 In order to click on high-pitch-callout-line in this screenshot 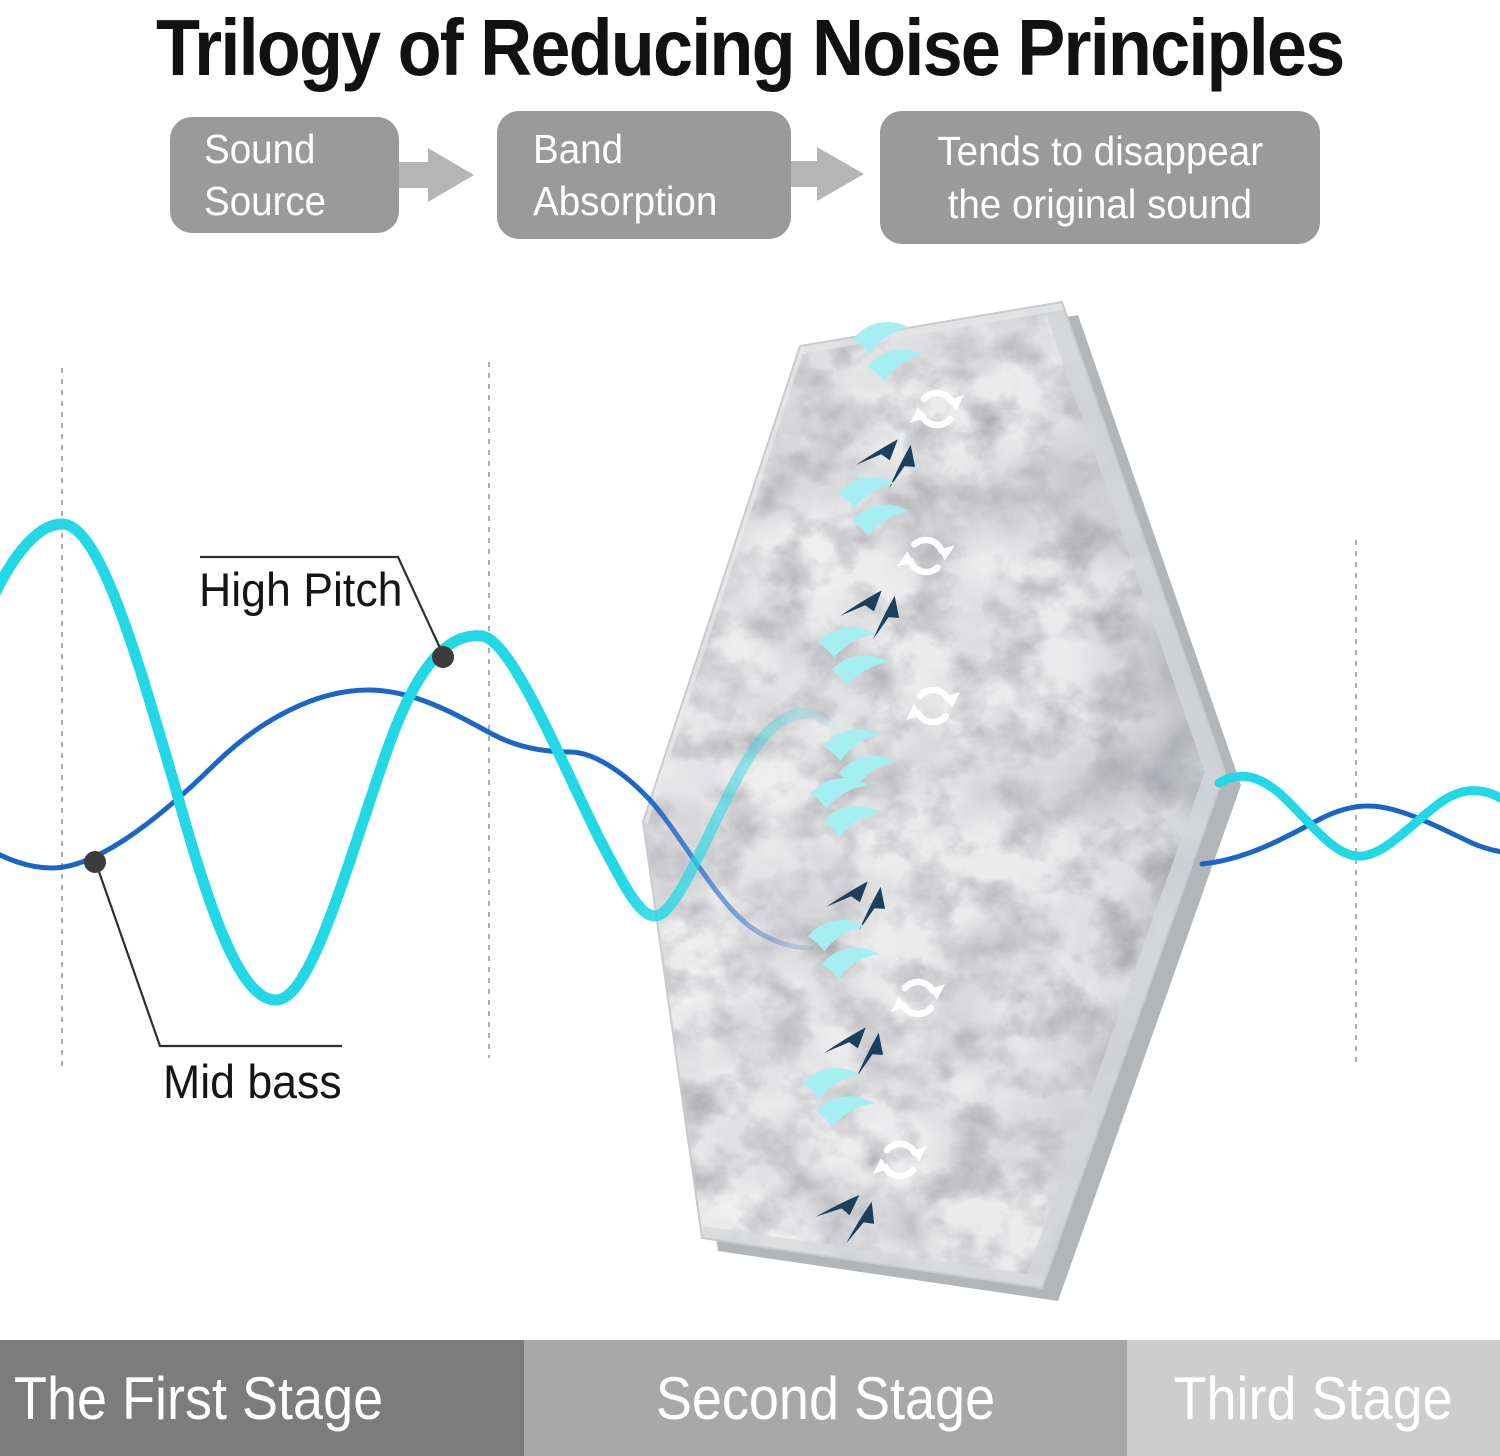, I will do `click(320, 602)`.